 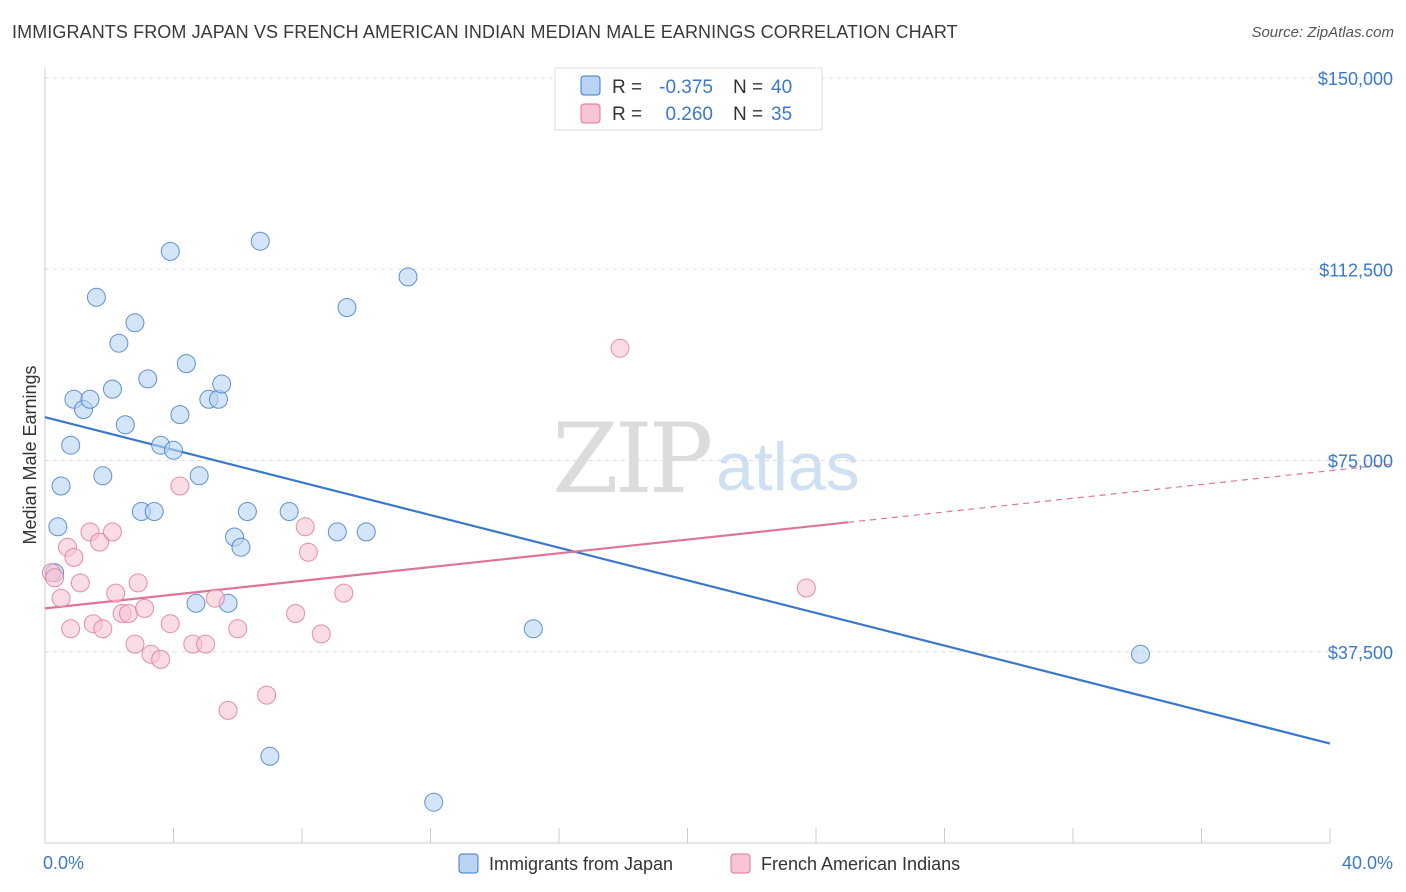 What do you see at coordinates (468, 863) in the screenshot?
I see `series-legend-swatch-japan` at bounding box center [468, 863].